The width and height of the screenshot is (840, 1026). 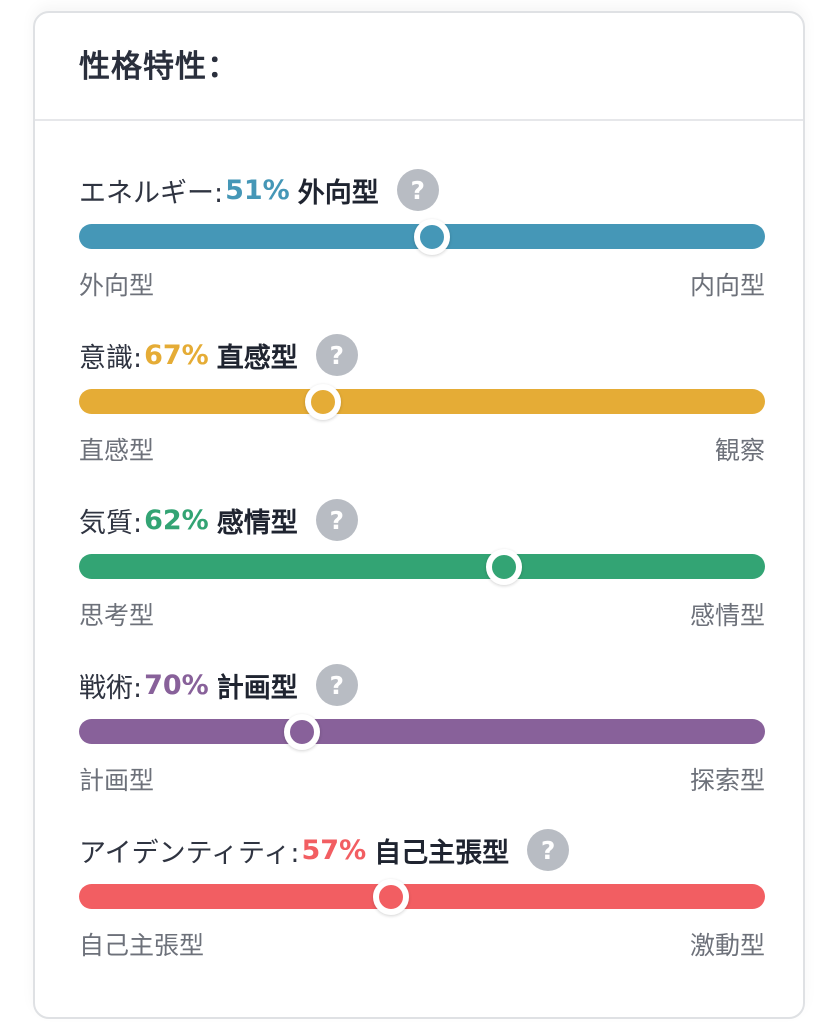 What do you see at coordinates (257, 523) in the screenshot?
I see `trait-type: 感情型` at bounding box center [257, 523].